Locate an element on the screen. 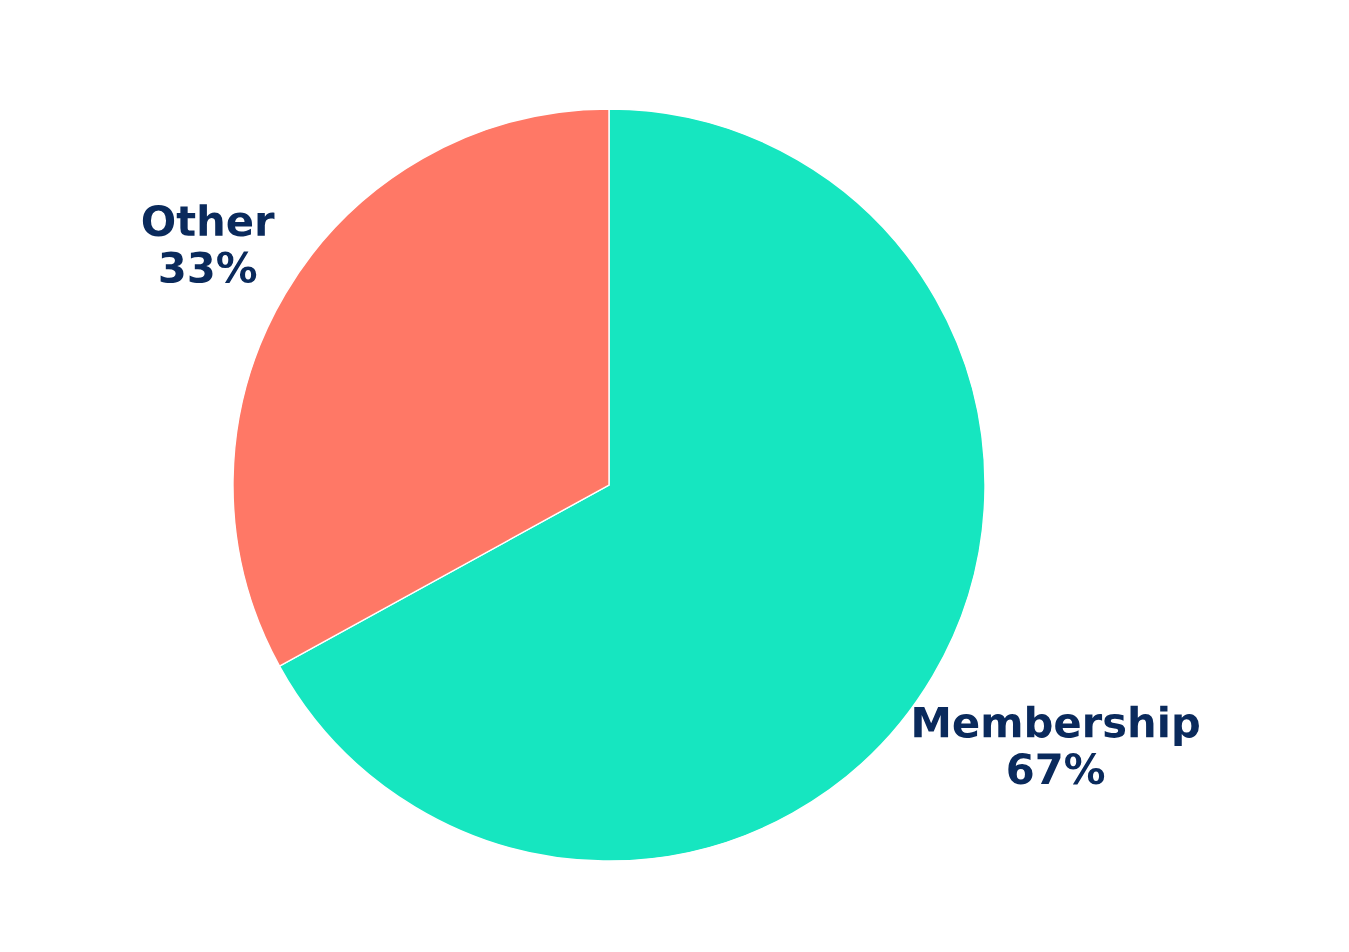  data-label: 33% is located at coordinates (208, 267).